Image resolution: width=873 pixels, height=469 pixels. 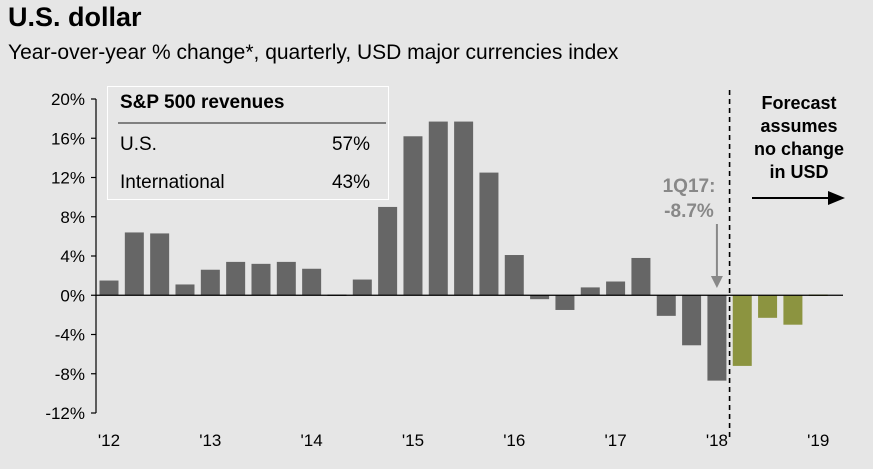 I want to click on y-tick-label: 8%, so click(x=72, y=217).